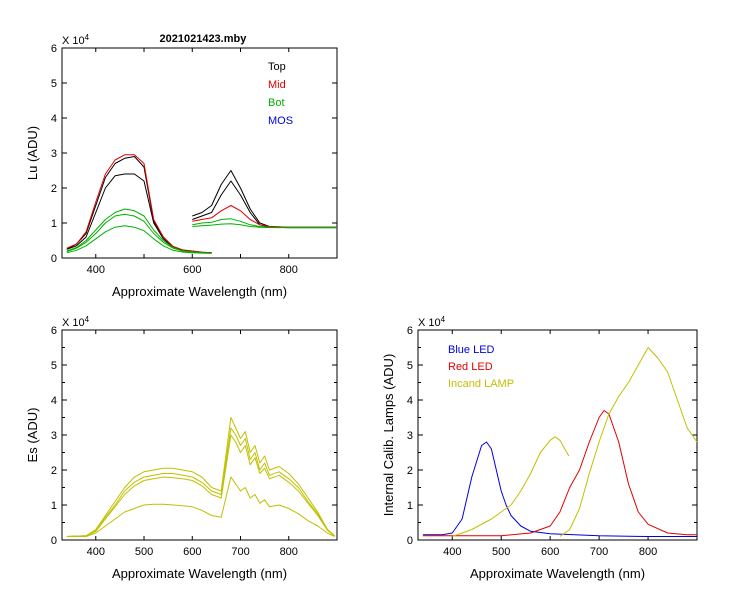 Image resolution: width=750 pixels, height=600 pixels. I want to click on lu-ytick-label: 2, so click(54, 189).